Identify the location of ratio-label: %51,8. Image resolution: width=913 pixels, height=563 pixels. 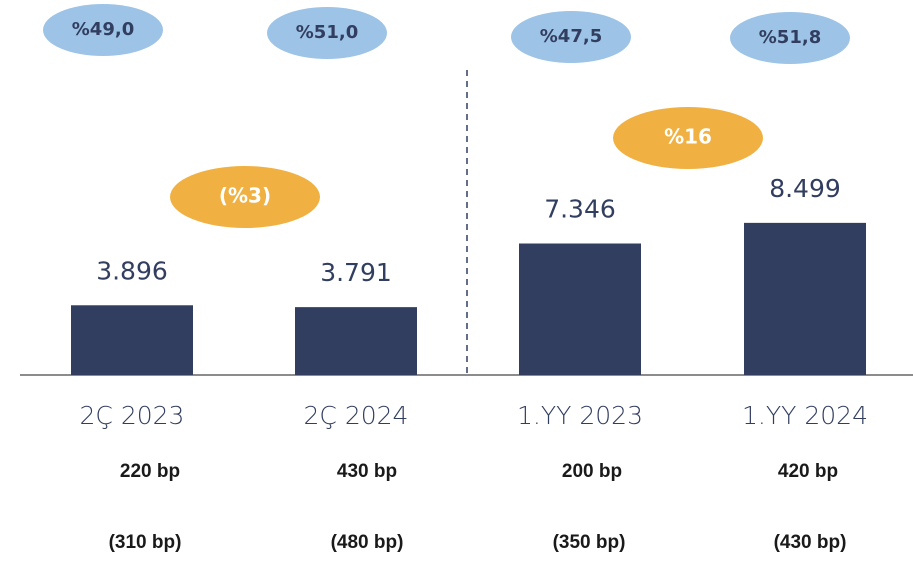
(790, 37).